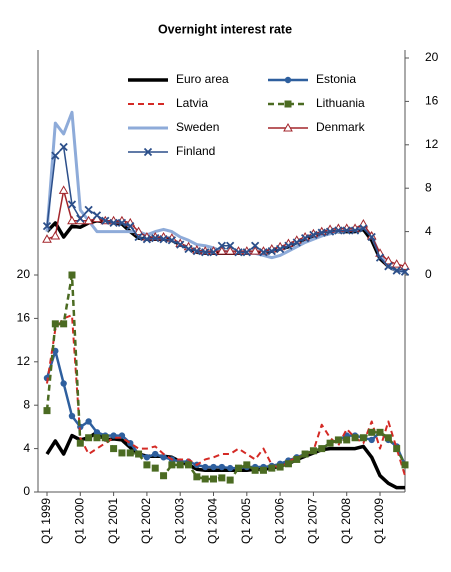  I want to click on series-line, so click(225, 460).